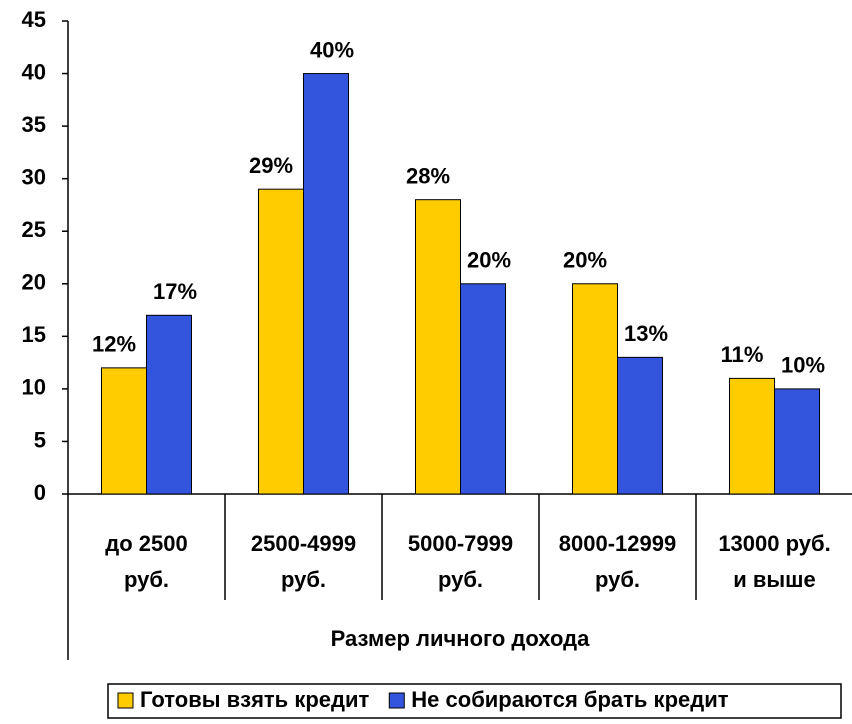  What do you see at coordinates (617, 561) in the screenshot?
I see `x-tick-label: 8000-12999 руб.` at bounding box center [617, 561].